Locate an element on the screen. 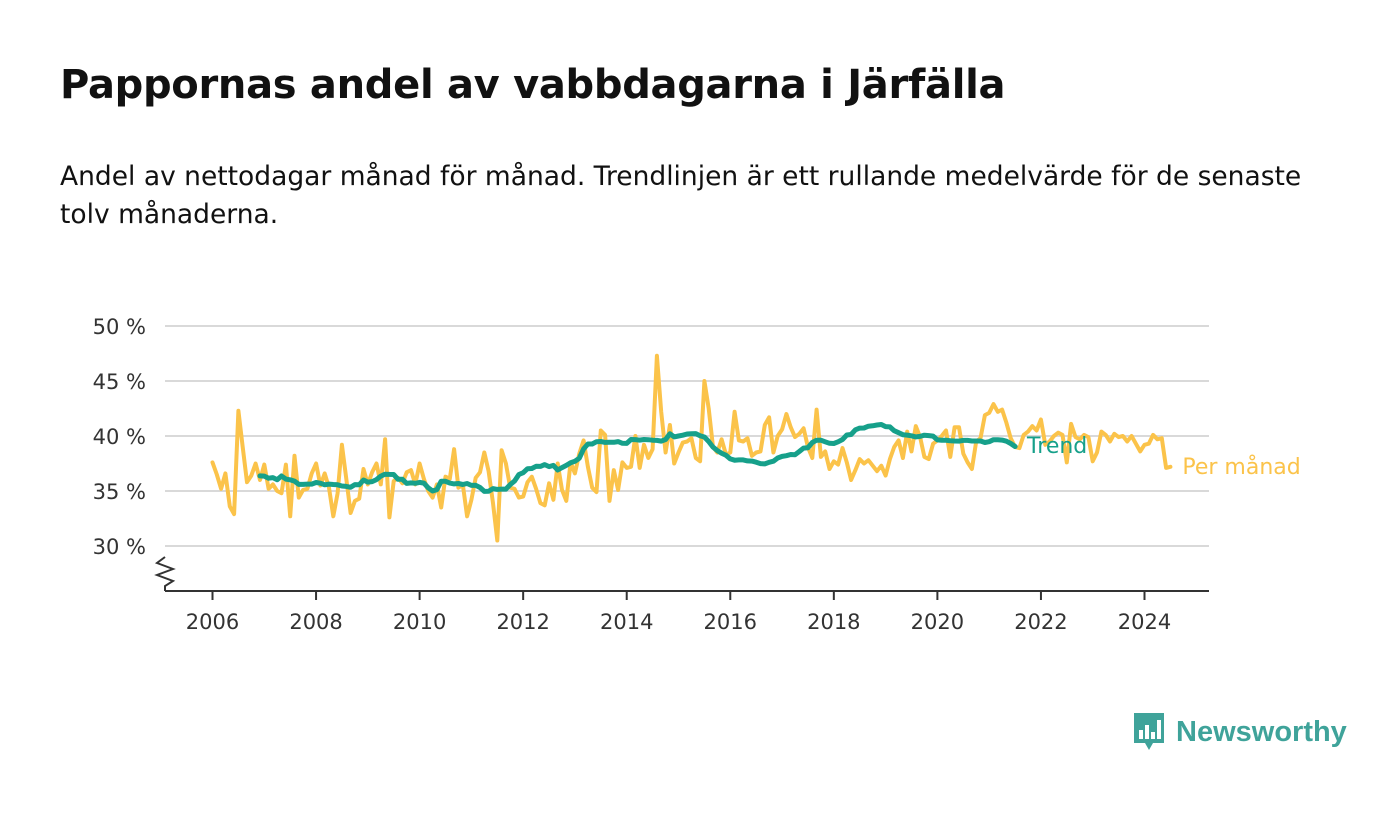  y-axis-labels: 30 % 35 % 40 % 45 % 50 % is located at coordinates (119, 437).